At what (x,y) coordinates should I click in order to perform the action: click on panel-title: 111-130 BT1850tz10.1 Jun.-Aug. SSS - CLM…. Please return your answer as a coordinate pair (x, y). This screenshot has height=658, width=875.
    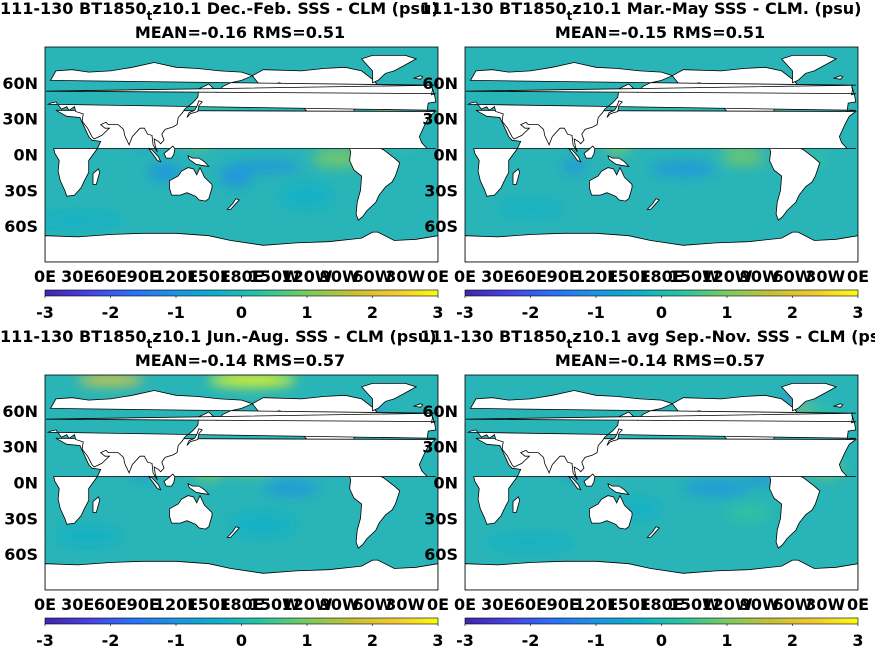
    Looking at the image, I should click on (218, 339).